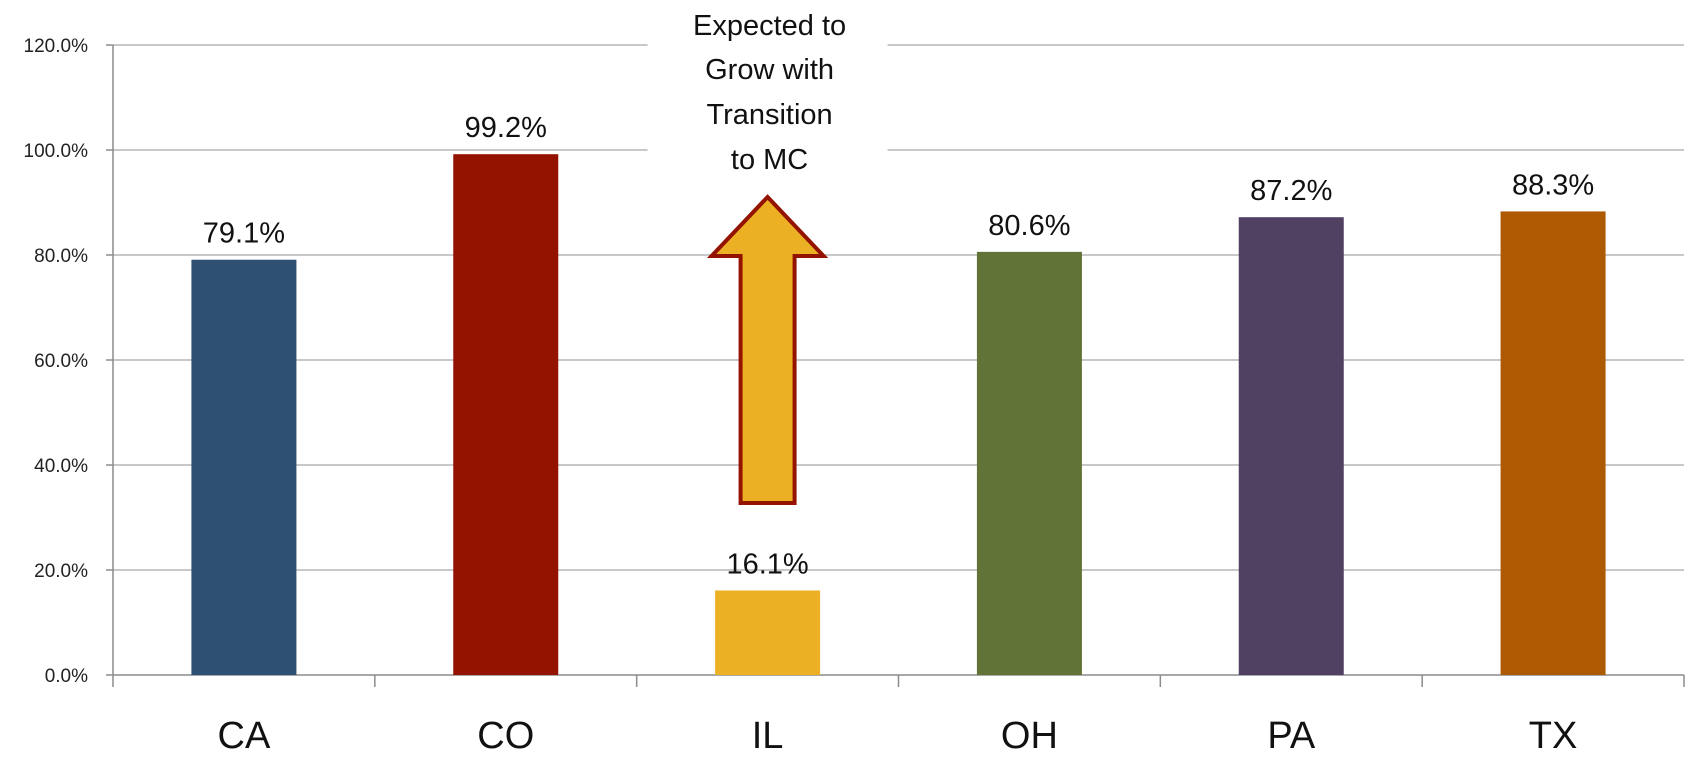 This screenshot has width=1688, height=757. What do you see at coordinates (1291, 446) in the screenshot?
I see `bar-pa` at bounding box center [1291, 446].